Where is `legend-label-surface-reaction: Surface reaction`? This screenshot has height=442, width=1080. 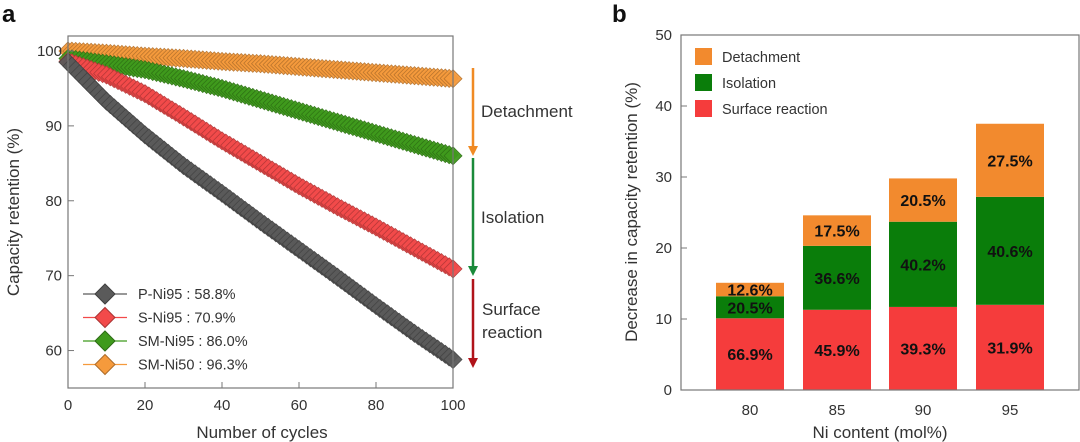
legend-label-surface-reaction: Surface reaction is located at coordinates (775, 110).